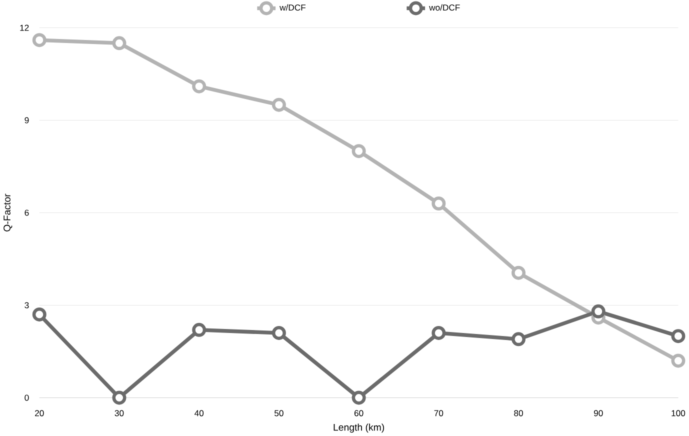 The height and width of the screenshot is (436, 689). I want to click on x-tick-label: 80, so click(518, 413).